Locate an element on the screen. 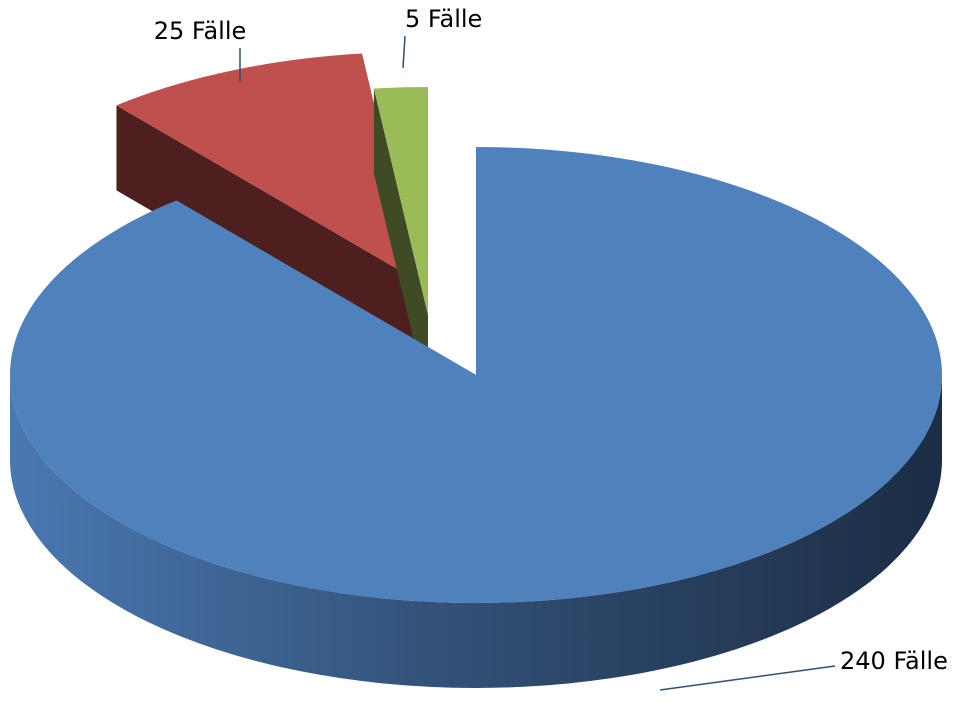  data-label: 25 Fälle is located at coordinates (200, 31).